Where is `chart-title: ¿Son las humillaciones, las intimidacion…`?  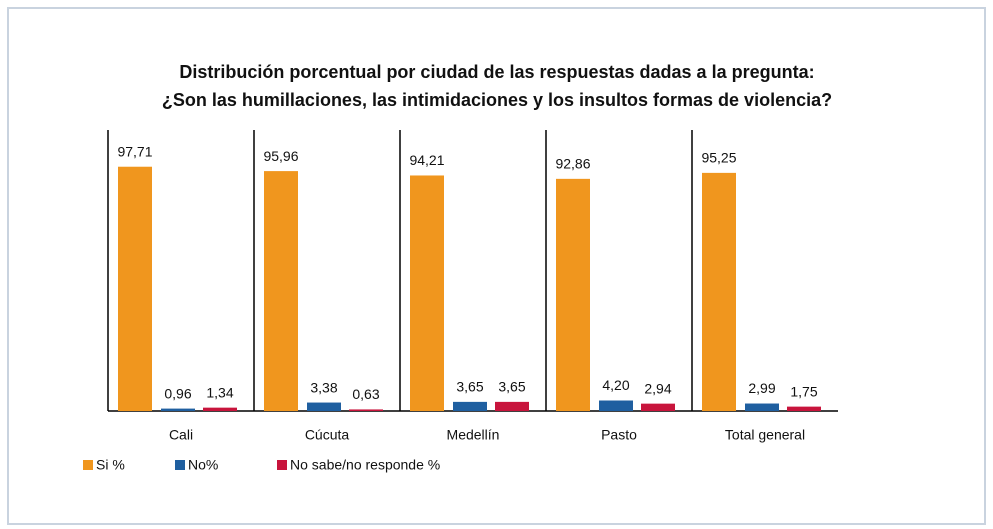
chart-title: ¿Son las humillaciones, las intimidacion… is located at coordinates (497, 100).